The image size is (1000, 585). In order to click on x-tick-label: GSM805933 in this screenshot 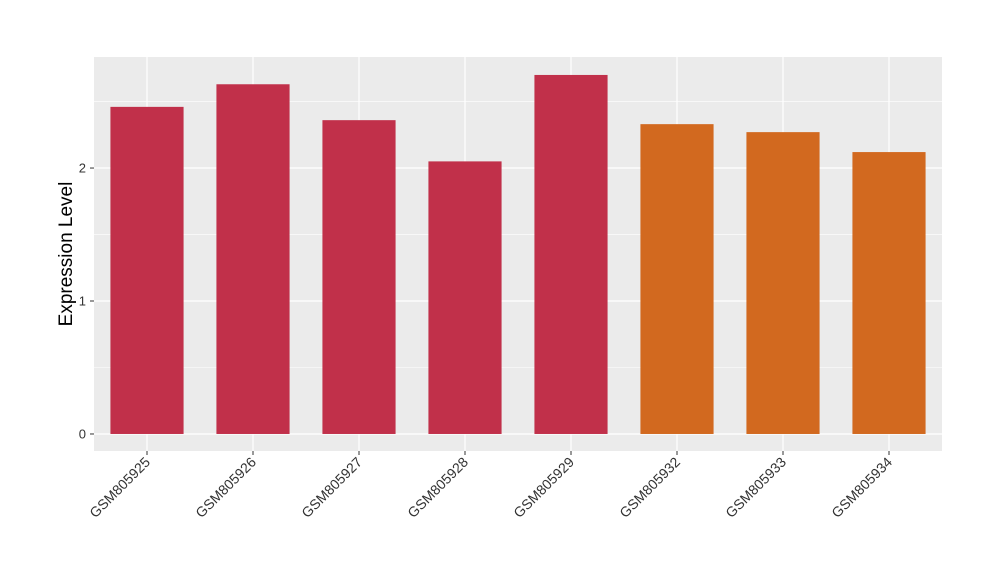, I will do `click(755, 487)`.